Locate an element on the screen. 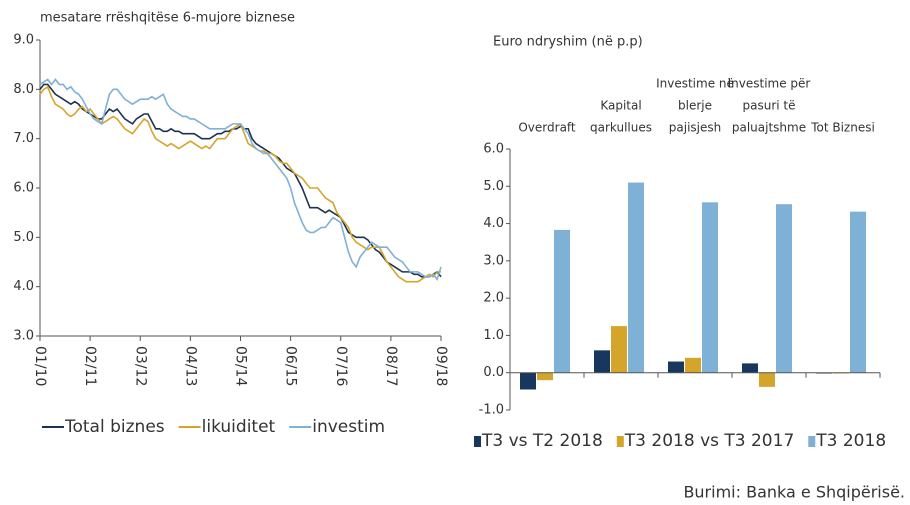  legend-label: likuiditet is located at coordinates (239, 427).